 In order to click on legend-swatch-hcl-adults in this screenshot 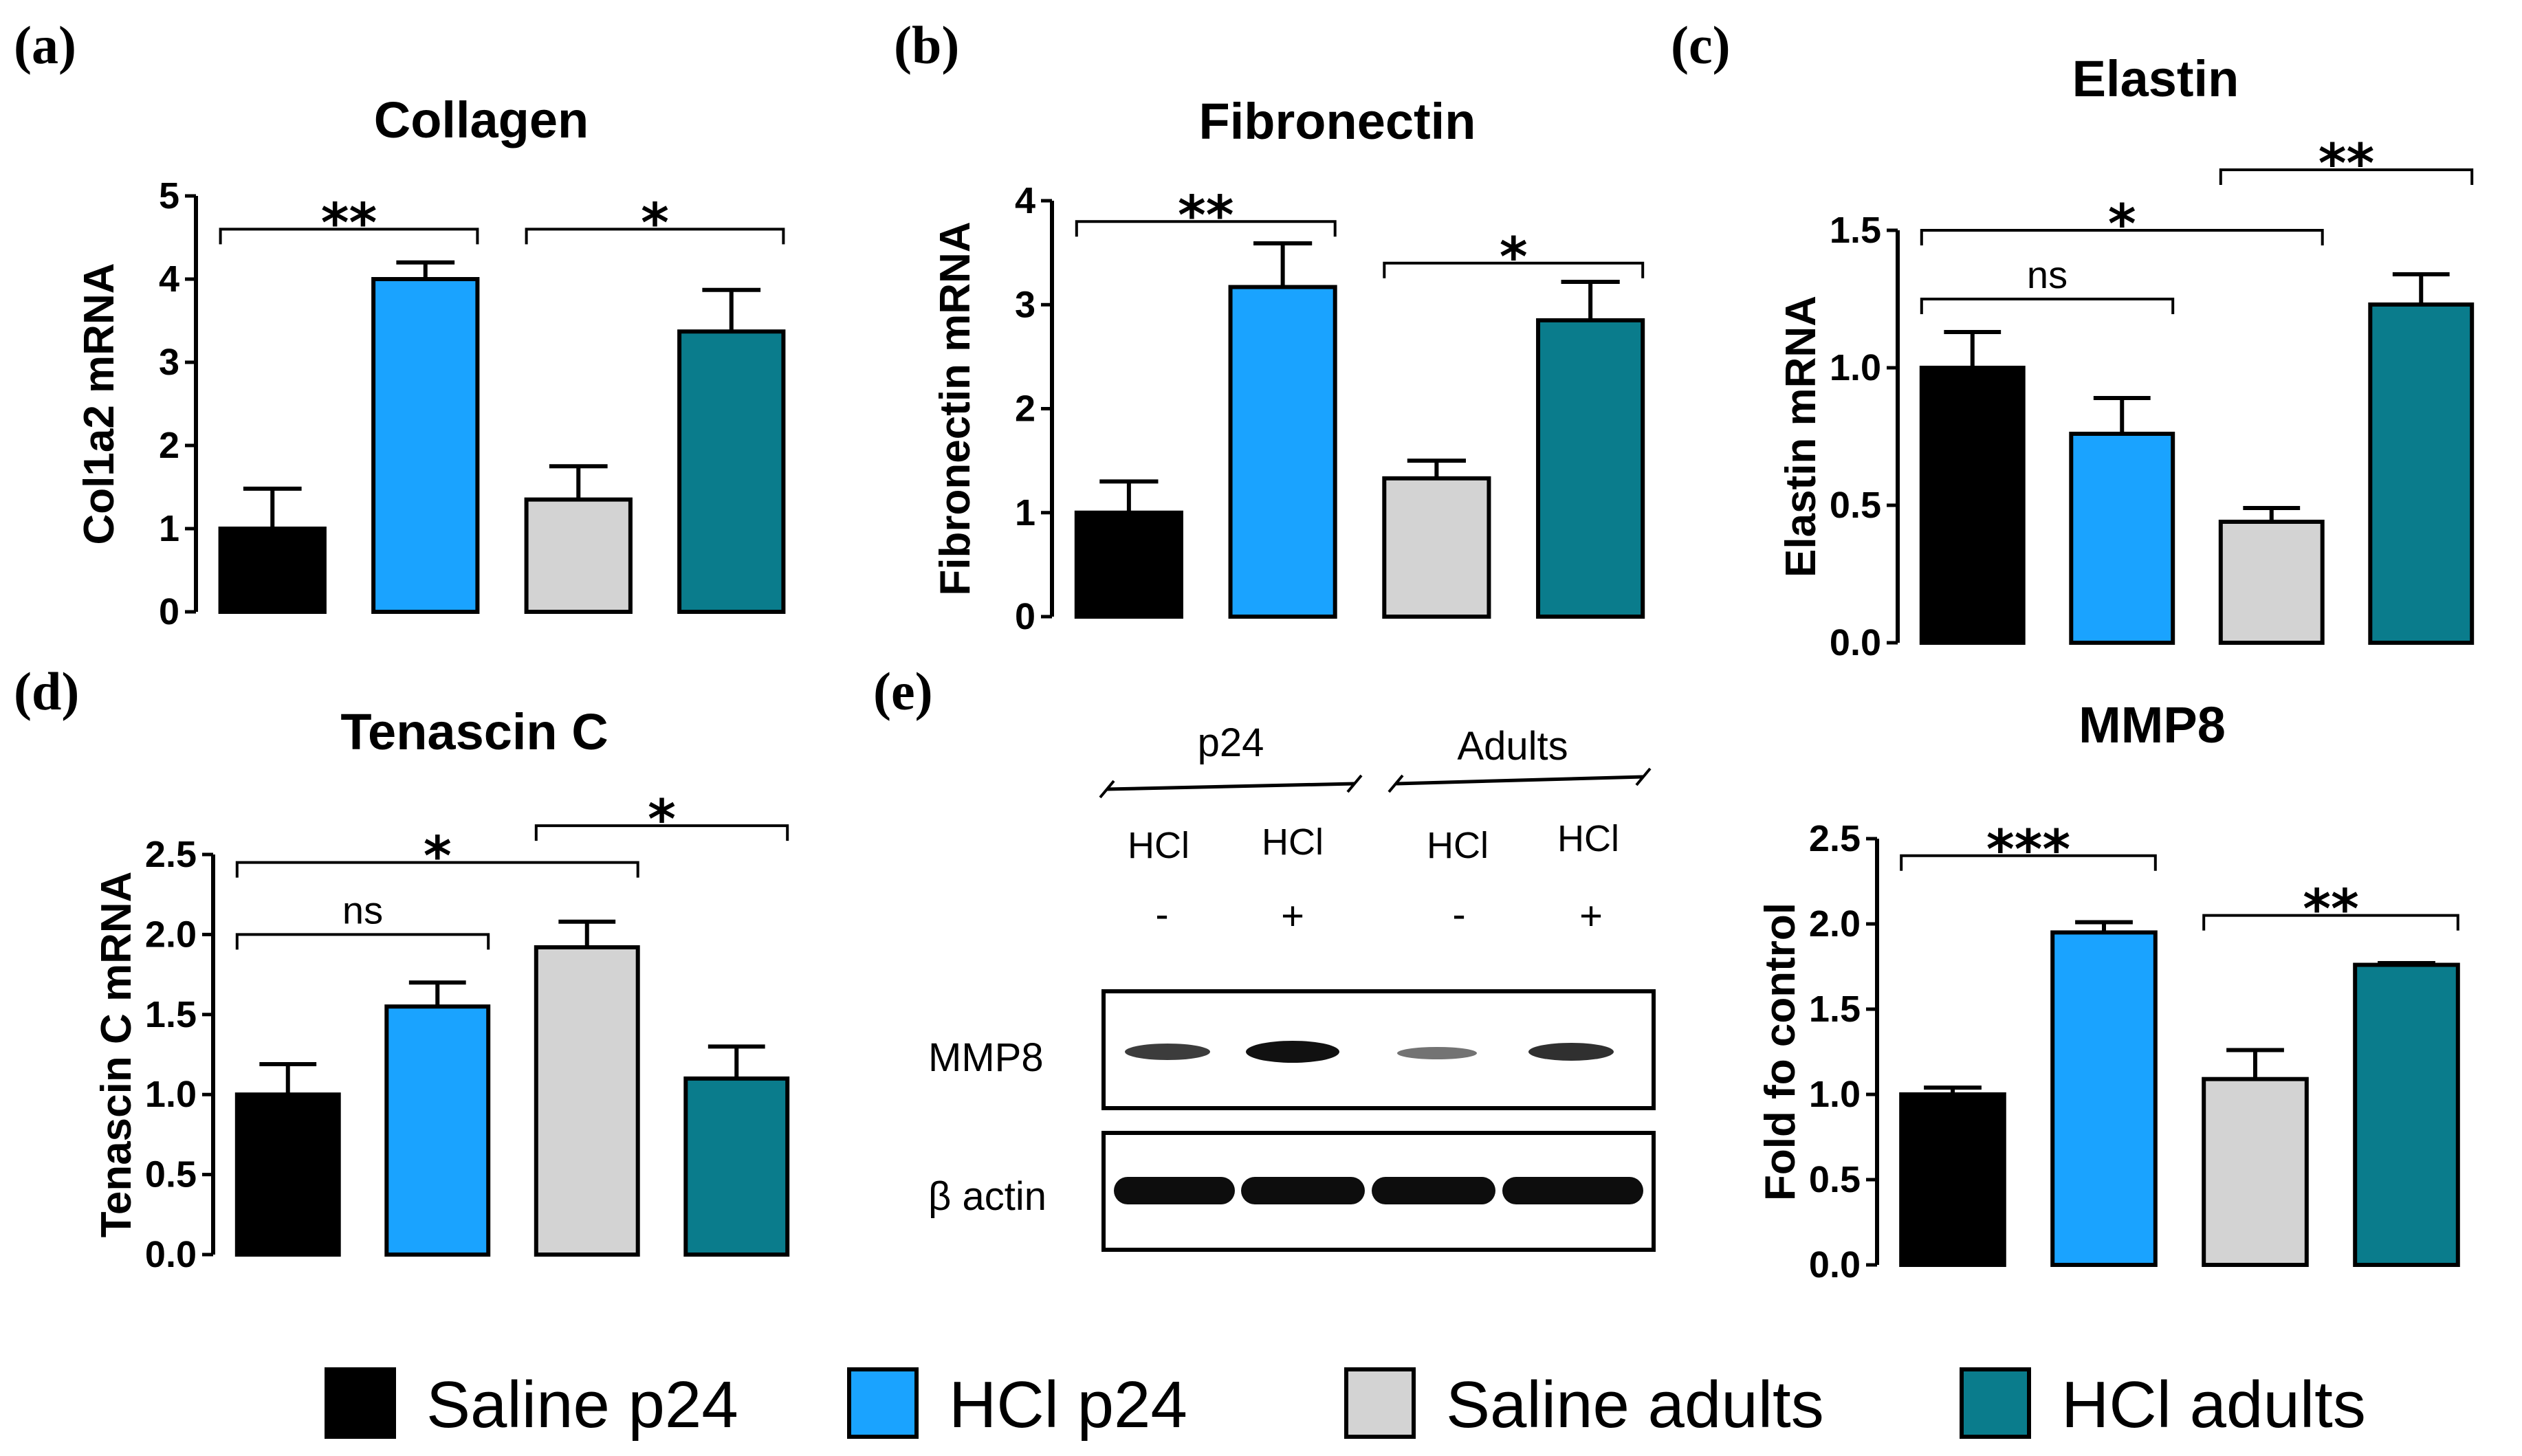, I will do `click(1995, 1403)`.